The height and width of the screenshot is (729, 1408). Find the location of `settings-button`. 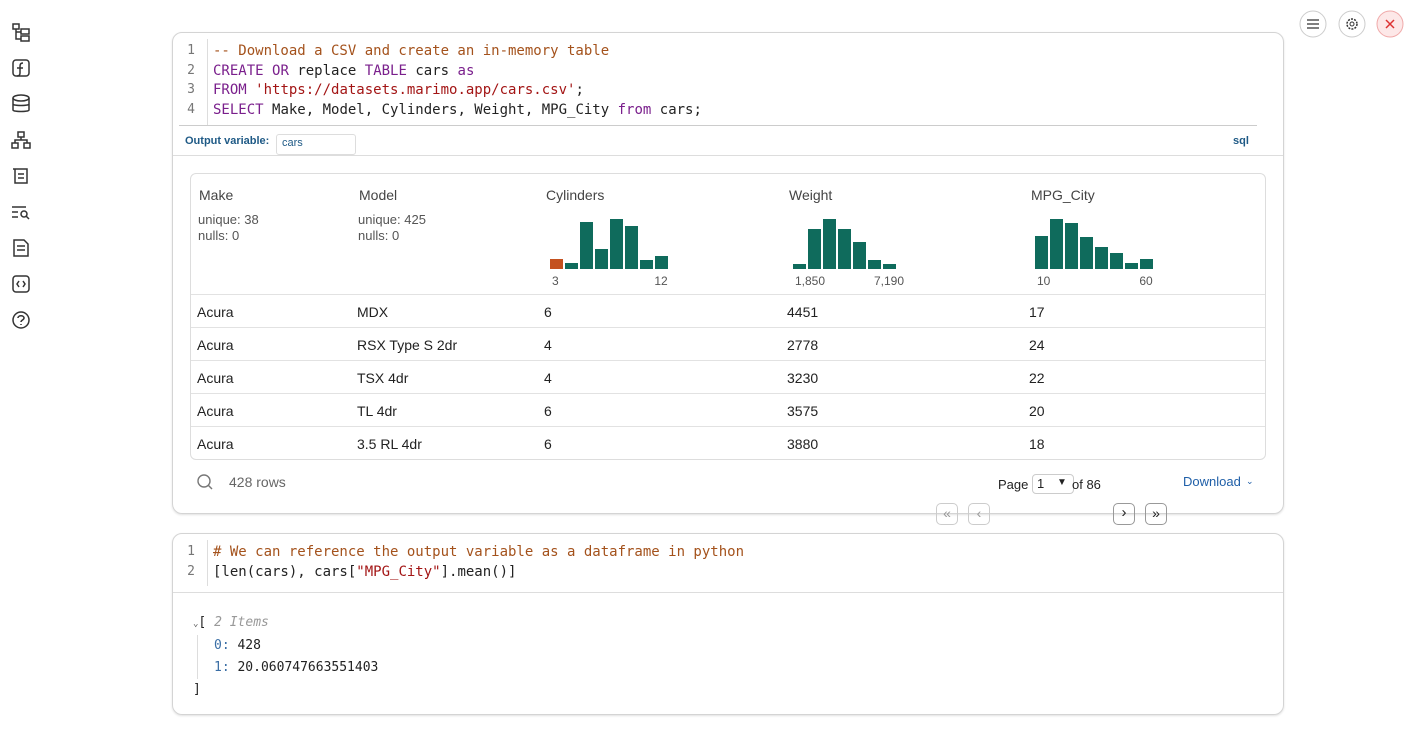

settings-button is located at coordinates (1352, 24).